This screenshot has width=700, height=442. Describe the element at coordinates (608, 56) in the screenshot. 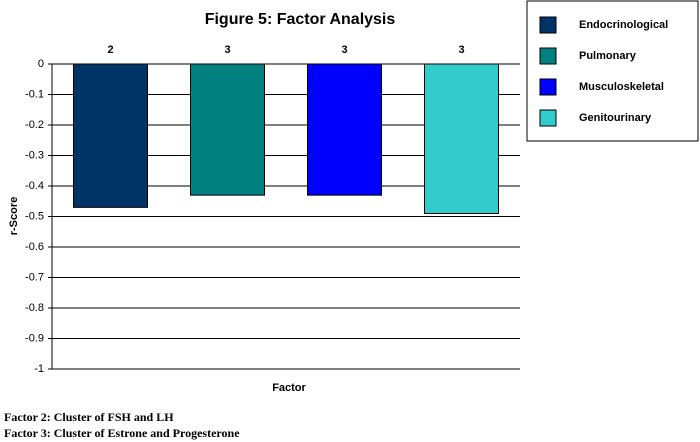

I see `legend-label: Pulmonary` at that location.